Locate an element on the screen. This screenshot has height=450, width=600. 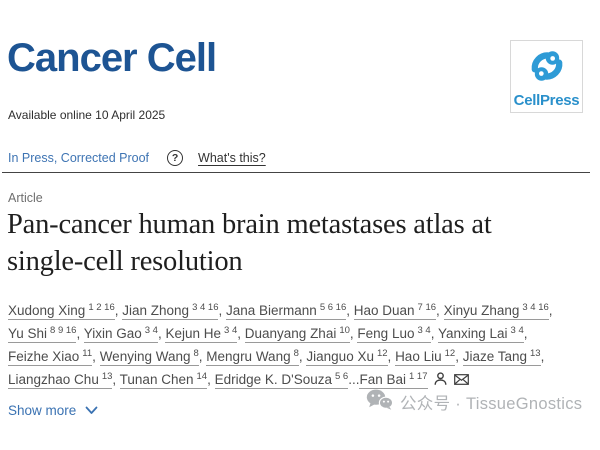
author-affiliation-superscript: 10 is located at coordinates (344, 330).